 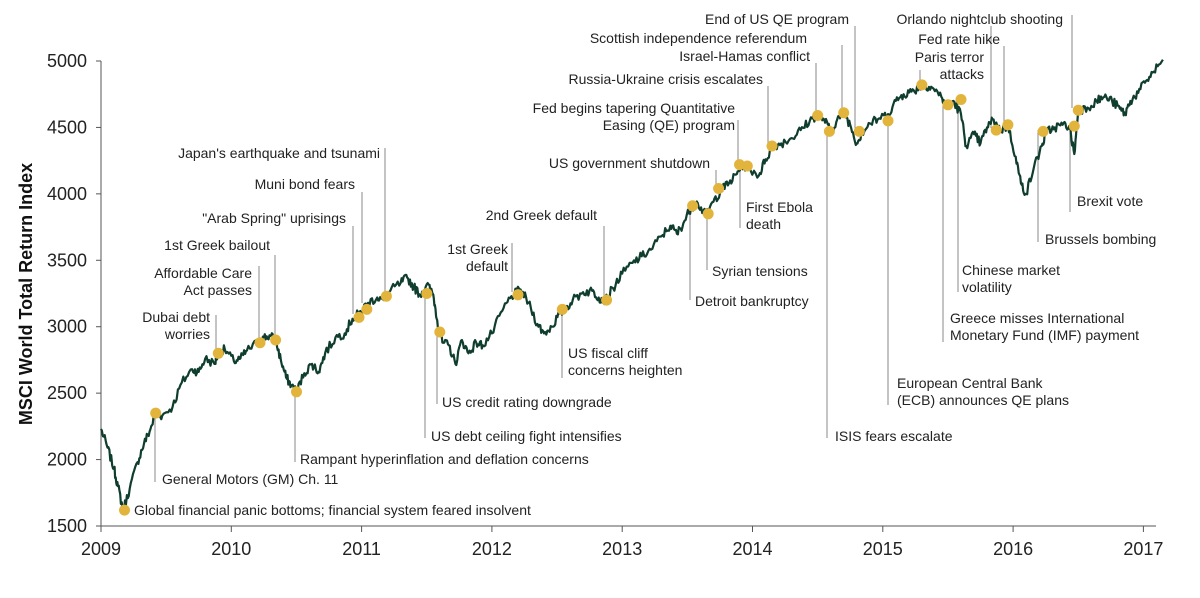 What do you see at coordinates (217, 245) in the screenshot?
I see `annotation-label: 1st Greek bailout` at bounding box center [217, 245].